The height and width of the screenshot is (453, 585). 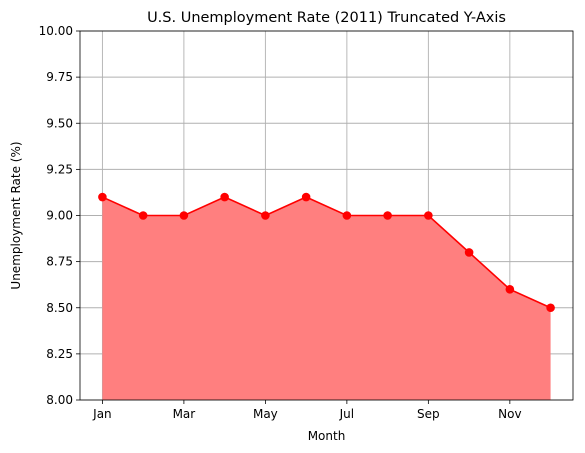 What do you see at coordinates (307, 410) in the screenshot?
I see `x-axis-ticks: Jan Mar May Jul Sep Nov` at bounding box center [307, 410].